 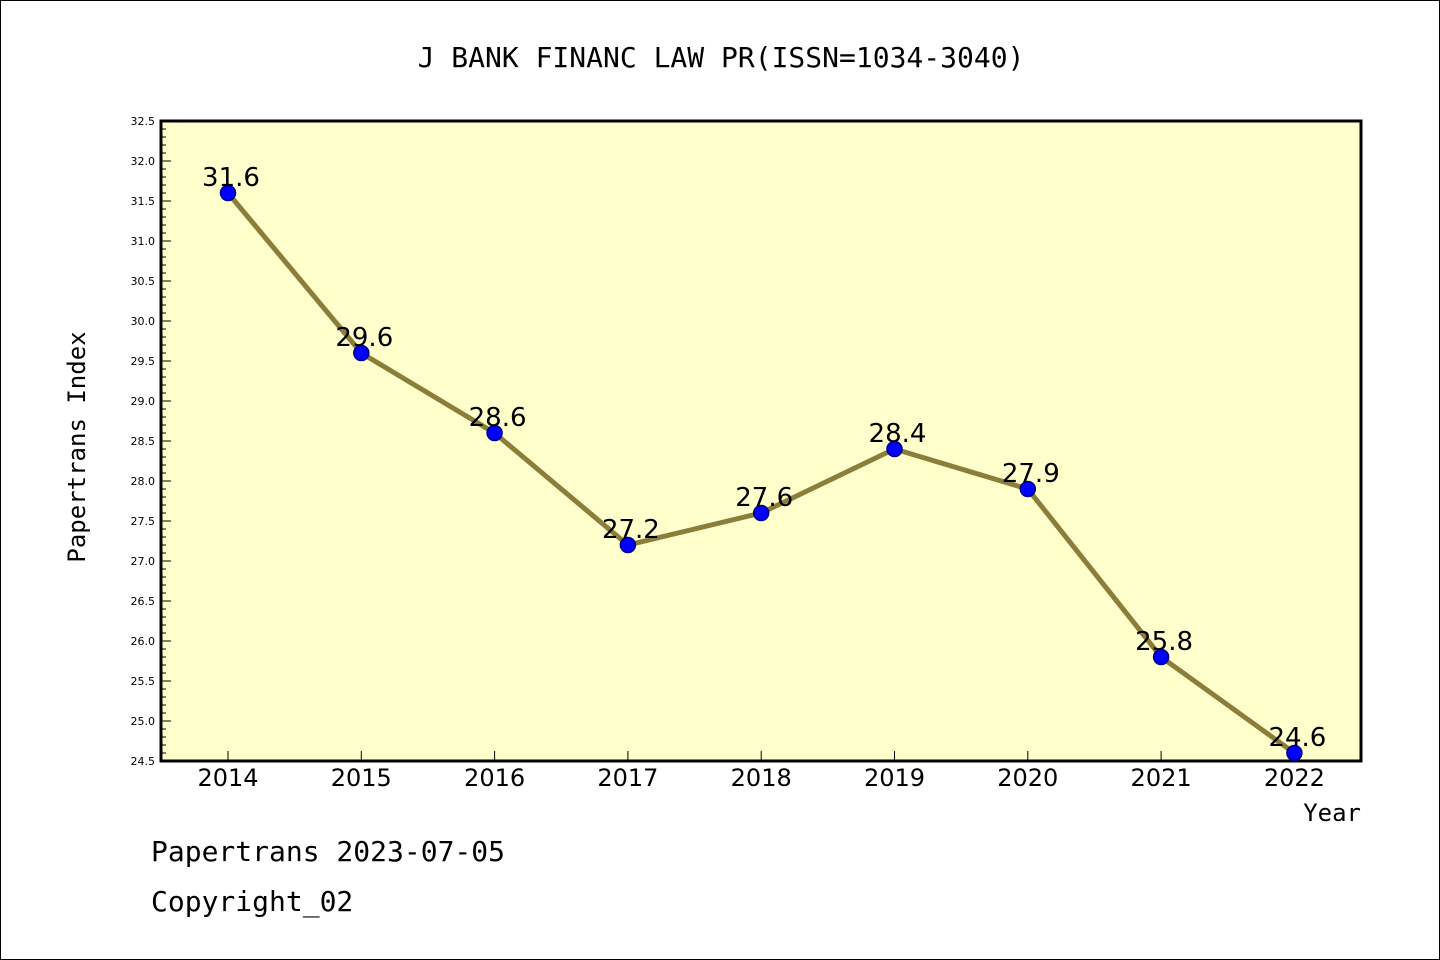 I want to click on y-tick-label: 25.0, so click(x=143, y=721).